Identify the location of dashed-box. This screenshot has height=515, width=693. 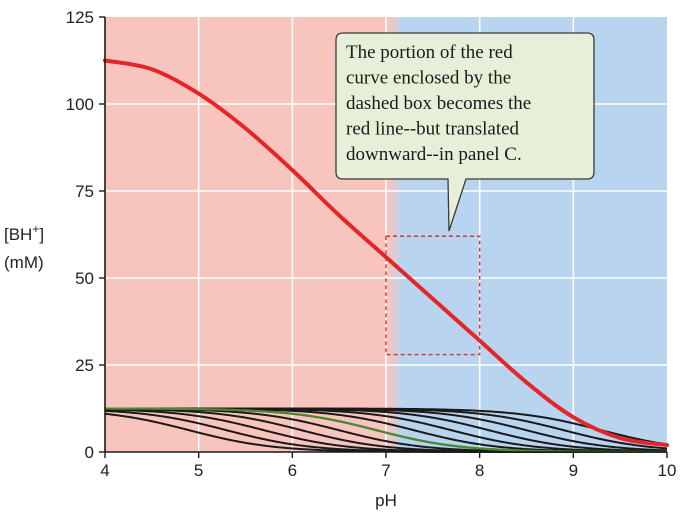
(433, 295).